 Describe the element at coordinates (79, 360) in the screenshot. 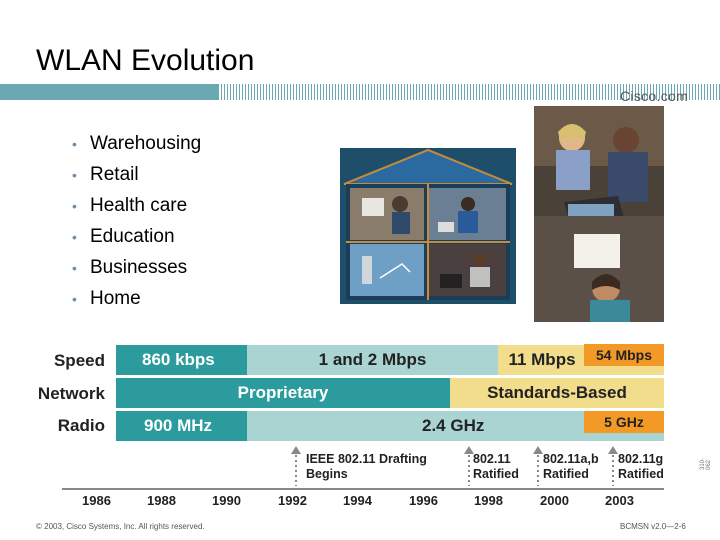

I see `row-label-speed: Speed` at that location.